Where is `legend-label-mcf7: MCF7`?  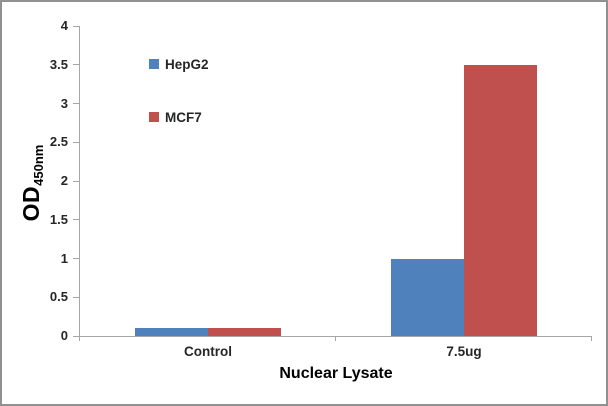
legend-label-mcf7: MCF7 is located at coordinates (183, 117).